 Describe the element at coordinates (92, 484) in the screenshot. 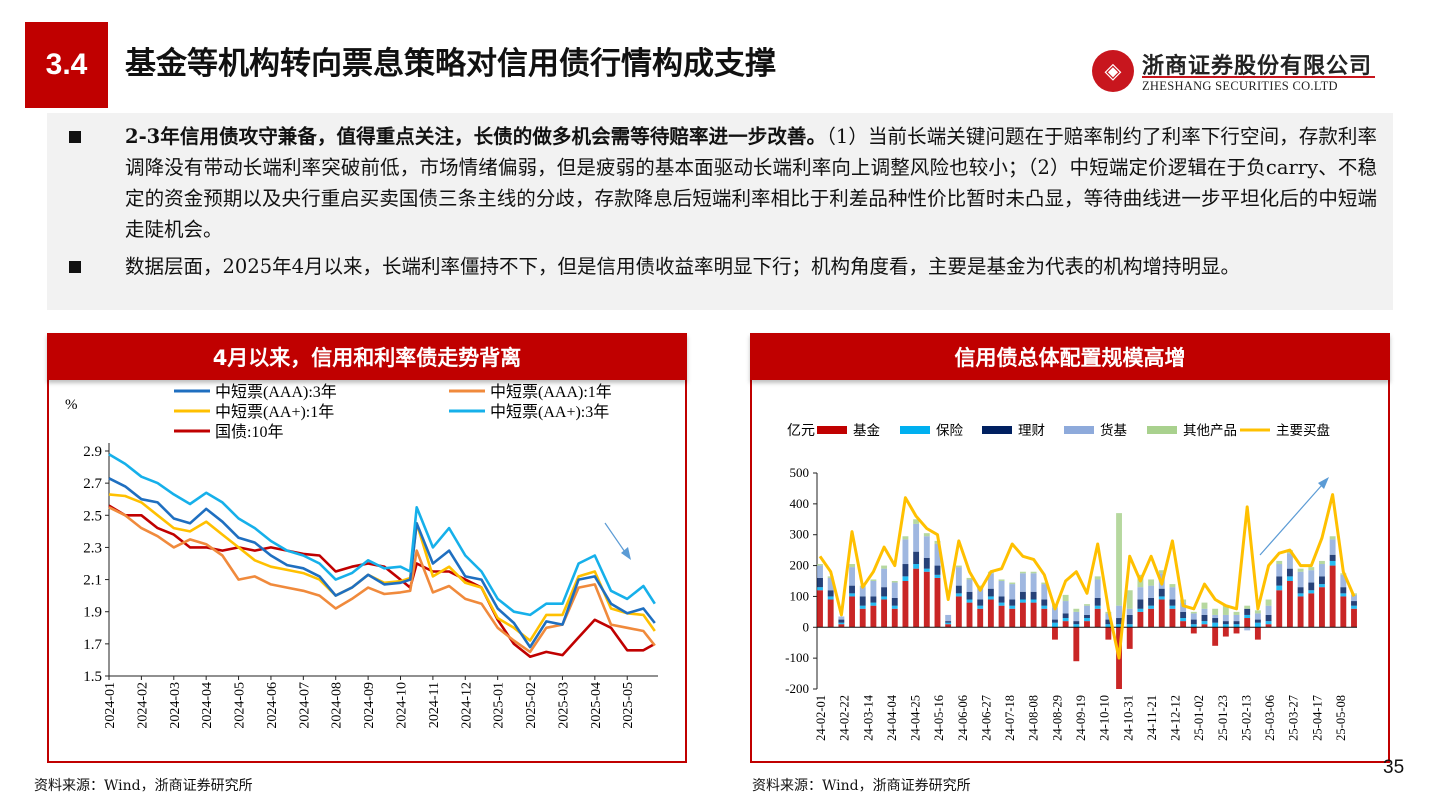

I see `y-tick-label: 2.7` at that location.